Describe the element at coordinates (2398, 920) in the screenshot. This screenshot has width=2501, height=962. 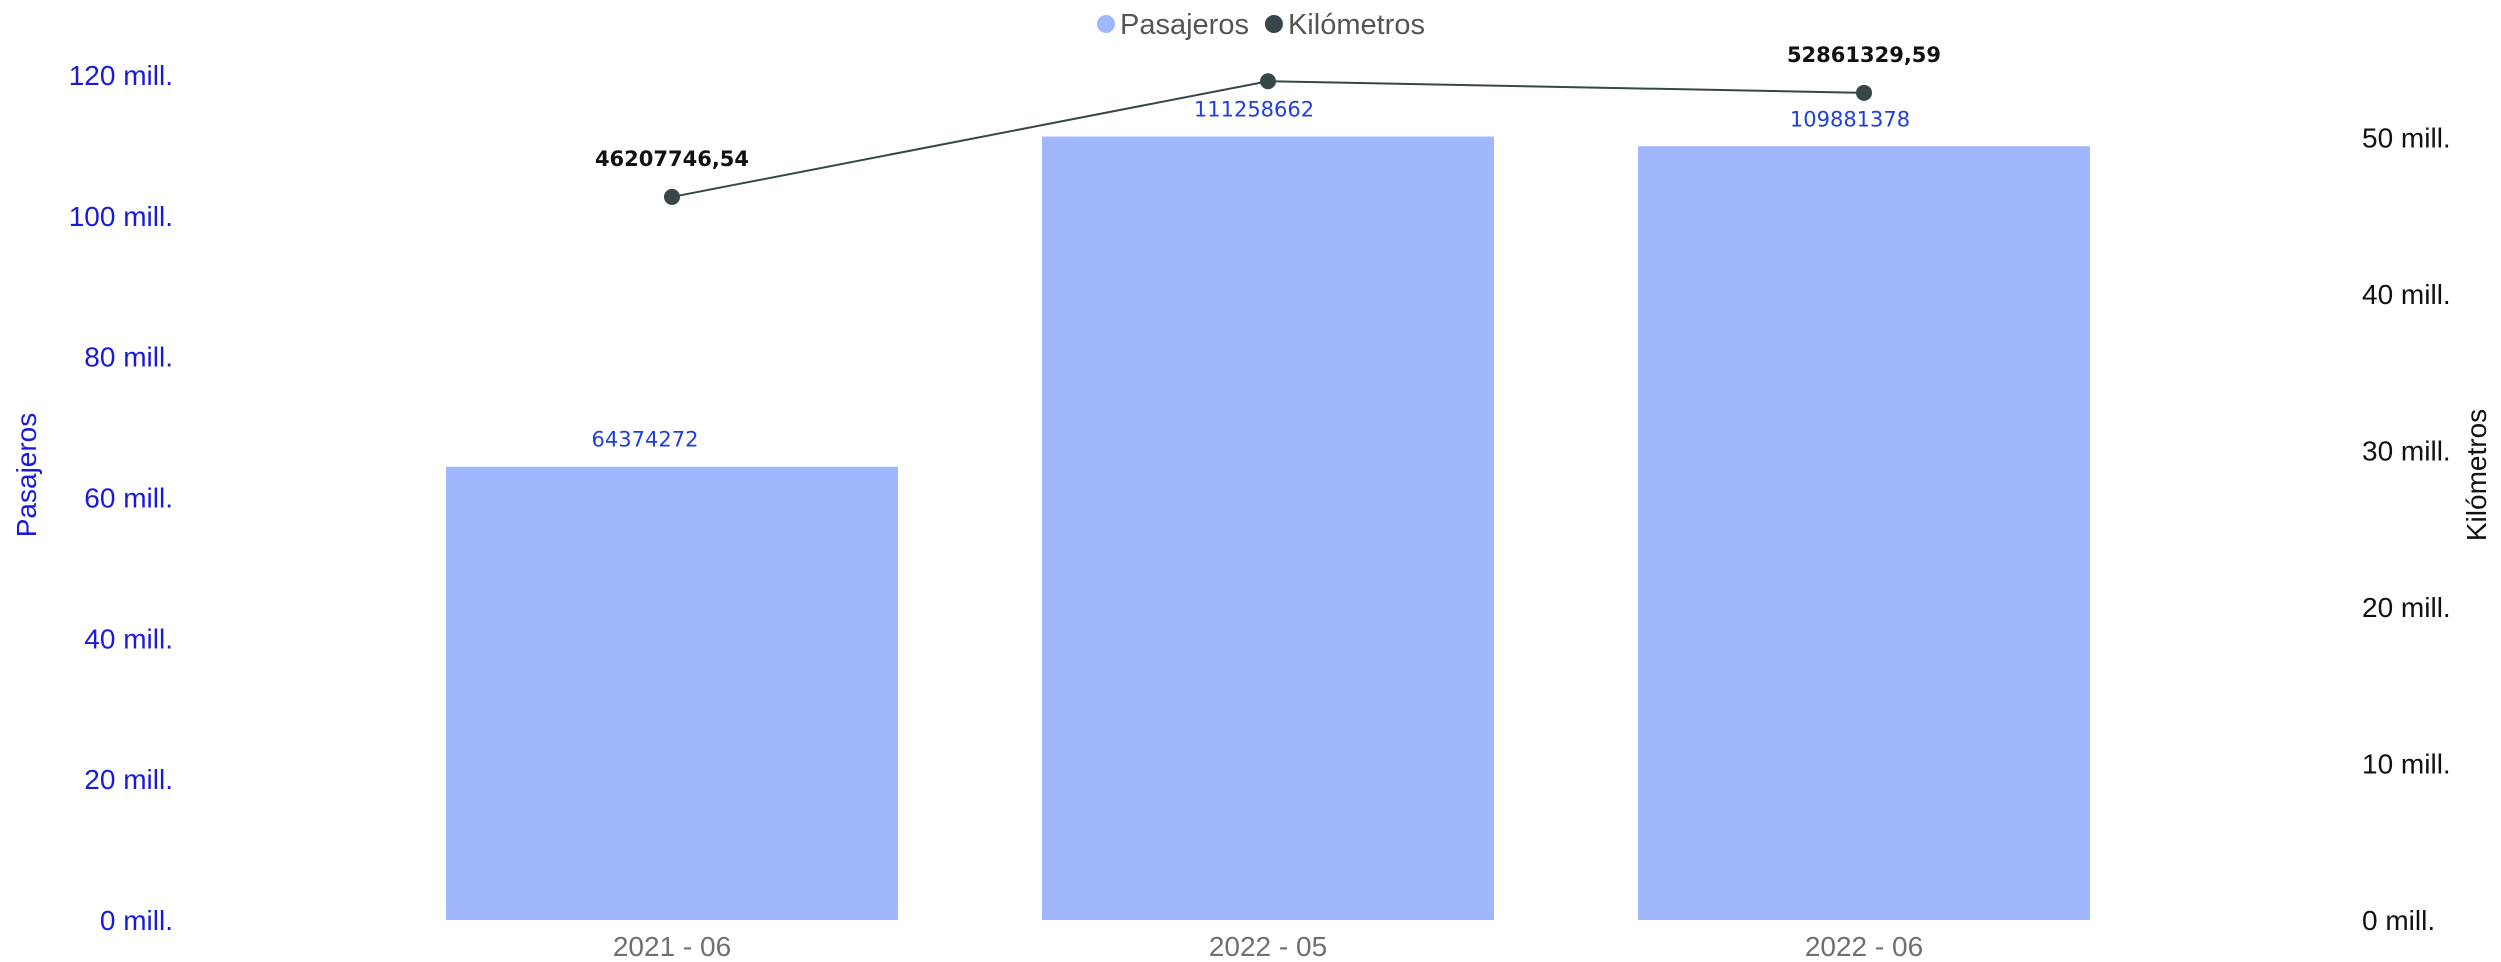
I see `right-tick-label: 0 mill.` at that location.